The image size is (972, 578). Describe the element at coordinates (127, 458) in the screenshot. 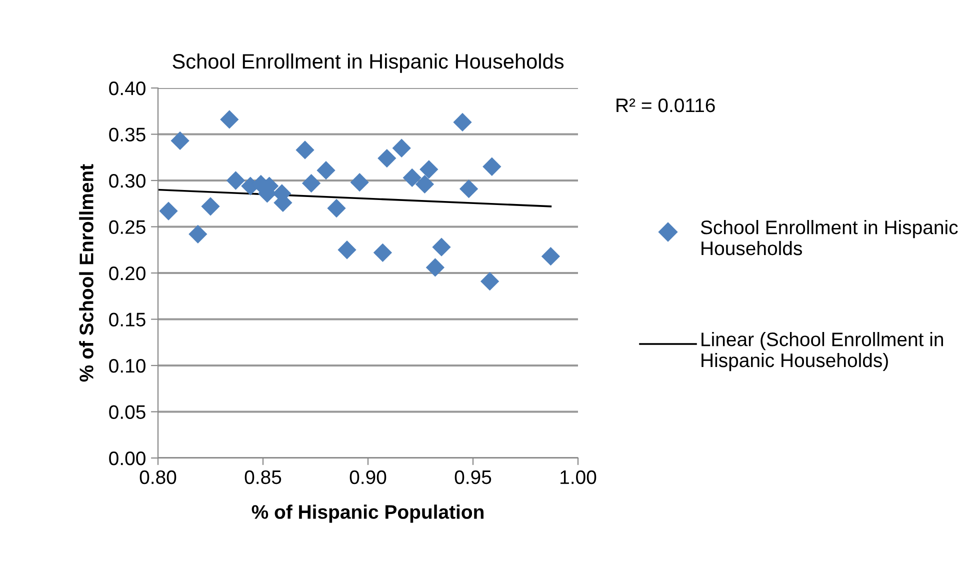

I see `y-tick-label: 0.00` at that location.